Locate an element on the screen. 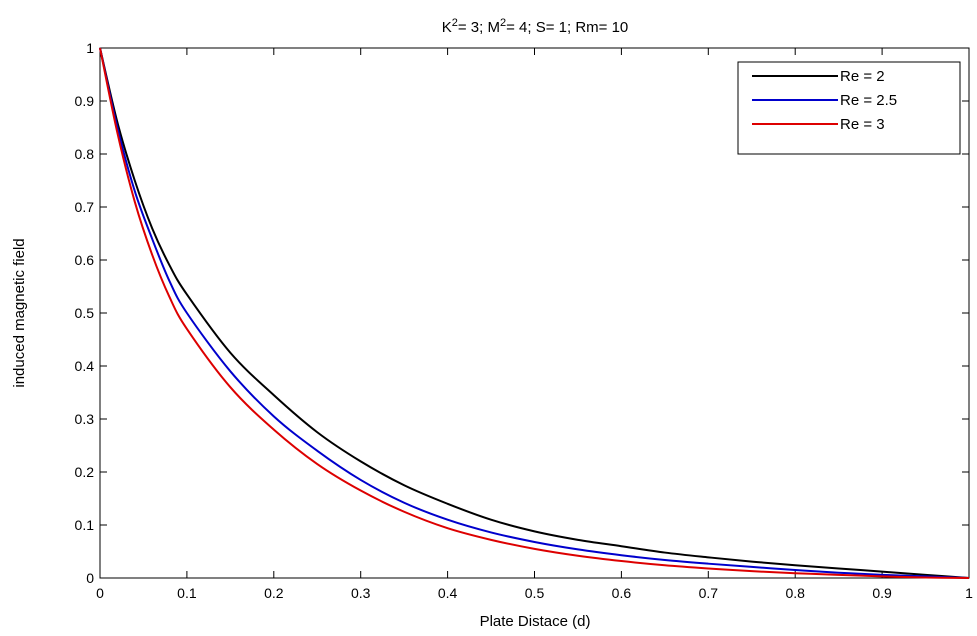 This screenshot has width=977, height=636. legend-label-2: Re = 2.5 is located at coordinates (868, 100).